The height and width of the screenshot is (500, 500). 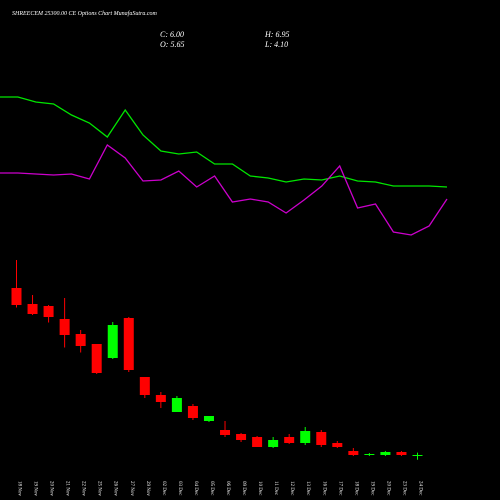 I want to click on x-tick-label: 21 Nov, so click(x=67, y=488).